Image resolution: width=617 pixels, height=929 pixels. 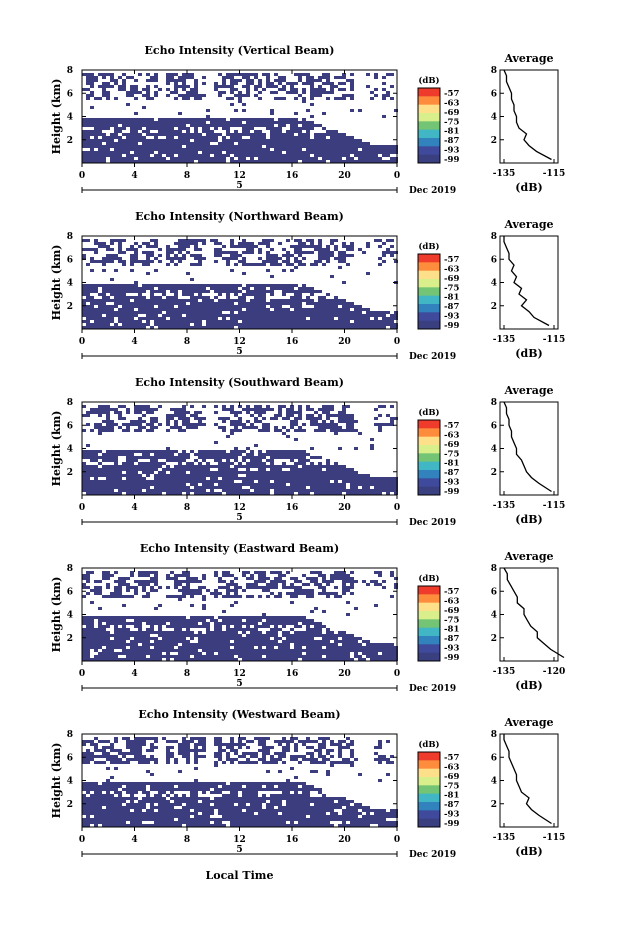 I want to click on colorbar-swatch, so click(x=429, y=466).